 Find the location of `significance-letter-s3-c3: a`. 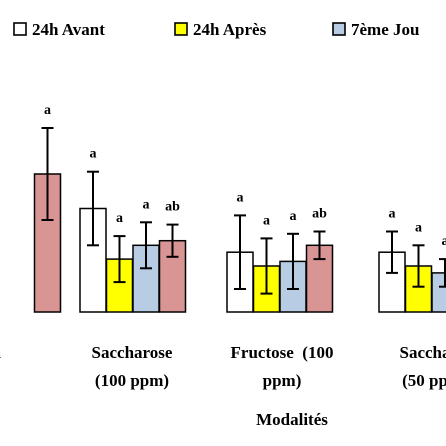

significance-letter-s3-c3: a is located at coordinates (293, 216).